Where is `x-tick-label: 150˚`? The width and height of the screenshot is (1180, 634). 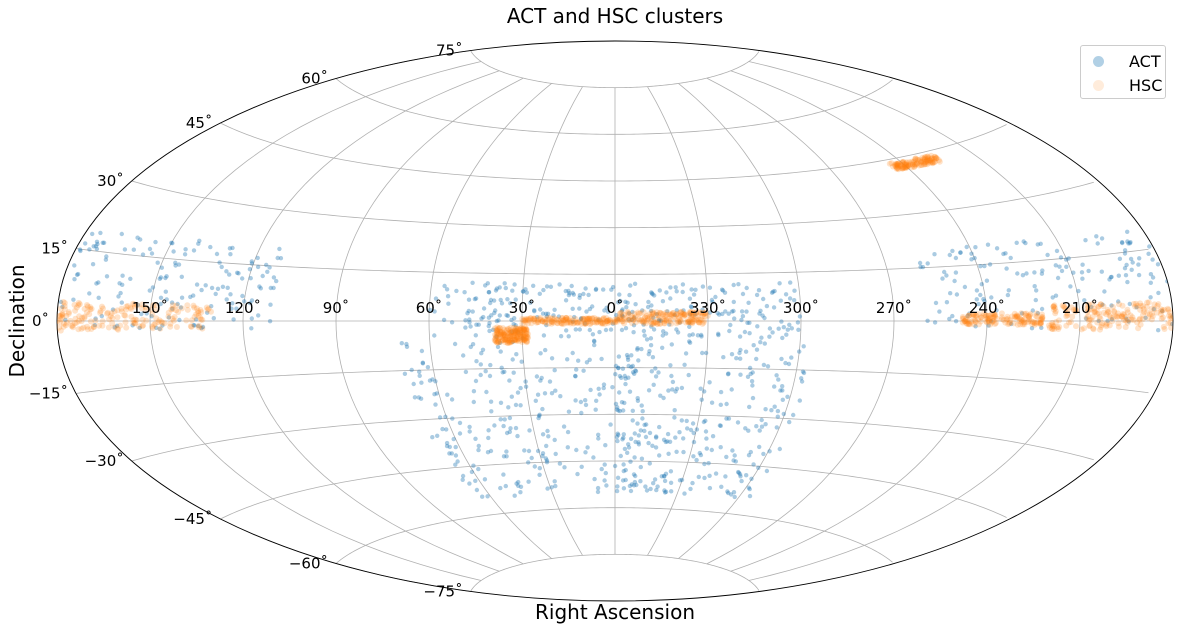 x-tick-label: 150˚ is located at coordinates (150, 308).